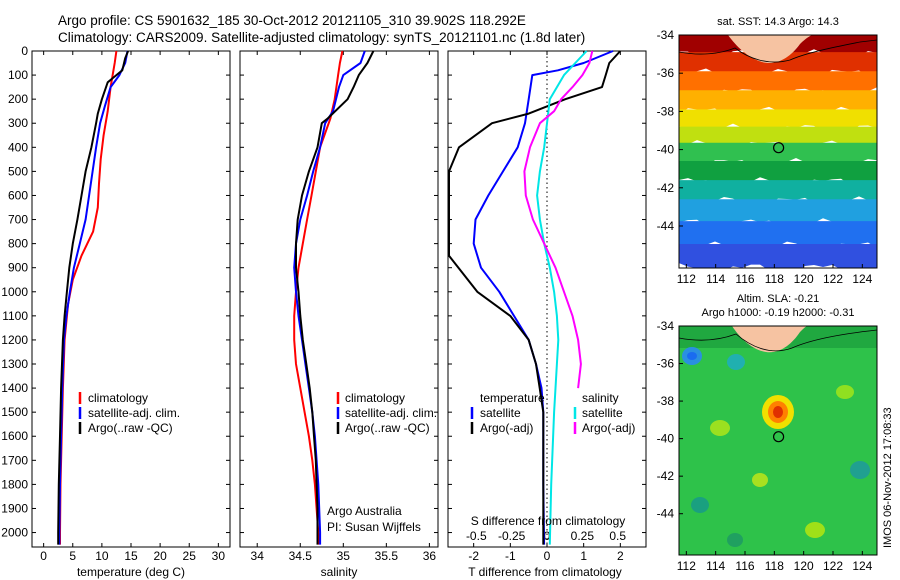 The image size is (900, 580). I want to click on annotation-argo-australia: Argo Australia, so click(364, 511).